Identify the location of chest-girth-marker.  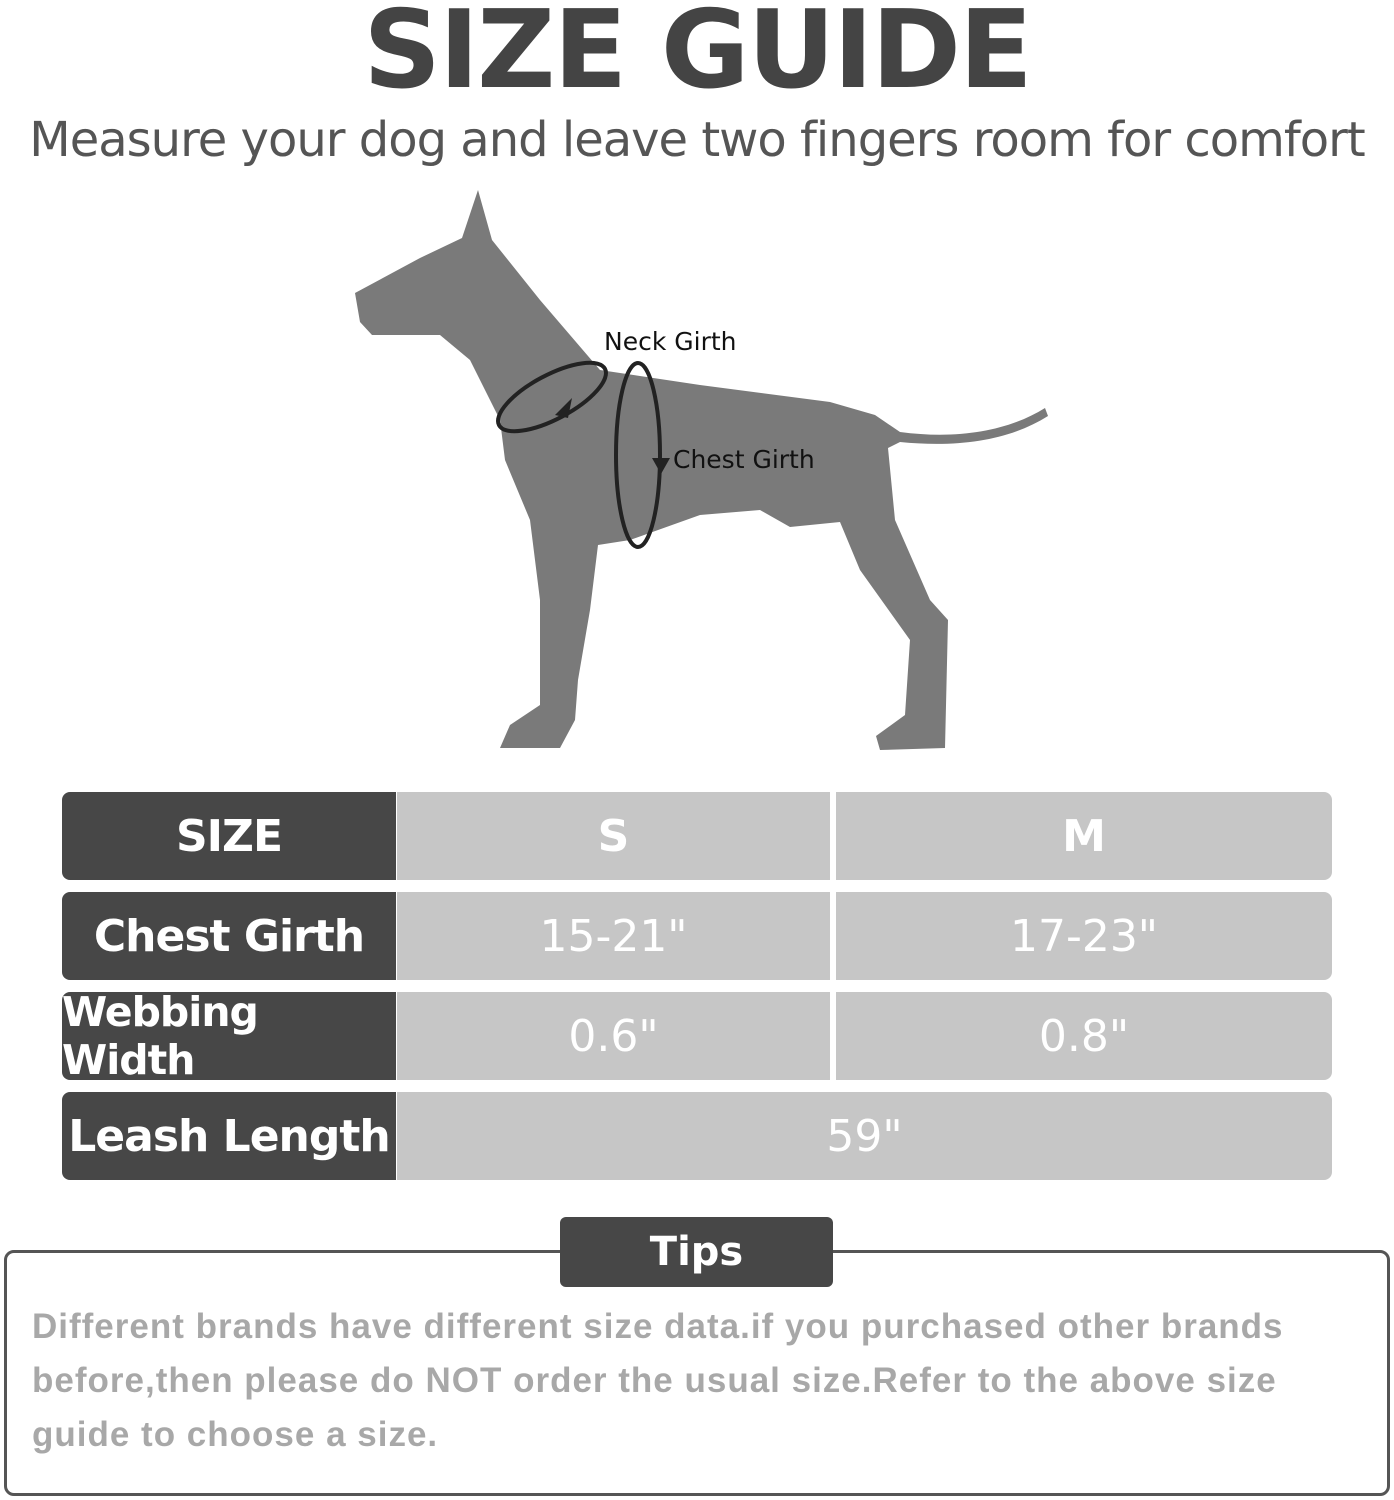
(638, 455).